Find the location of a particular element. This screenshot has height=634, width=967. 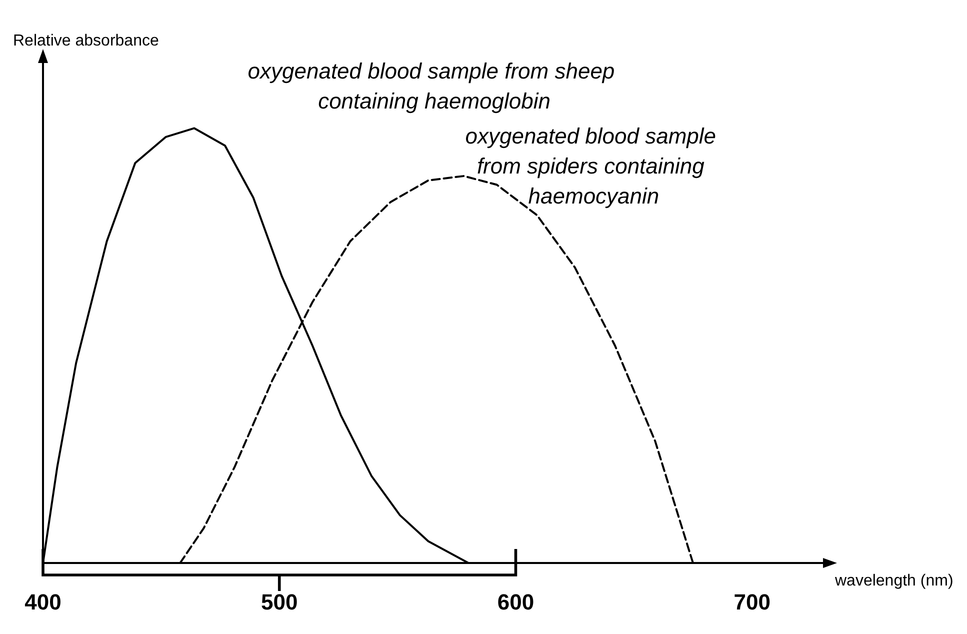

y-axis-title: Relative absorbance is located at coordinates (86, 41).